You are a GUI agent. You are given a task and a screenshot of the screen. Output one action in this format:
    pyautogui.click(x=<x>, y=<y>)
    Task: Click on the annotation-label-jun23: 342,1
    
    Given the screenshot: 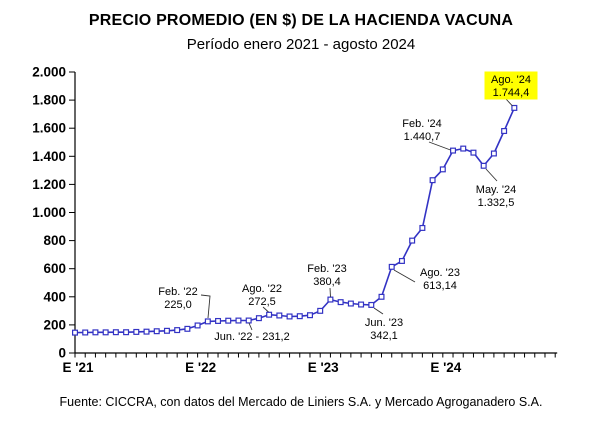 What is the action you would take?
    pyautogui.click(x=384, y=336)
    